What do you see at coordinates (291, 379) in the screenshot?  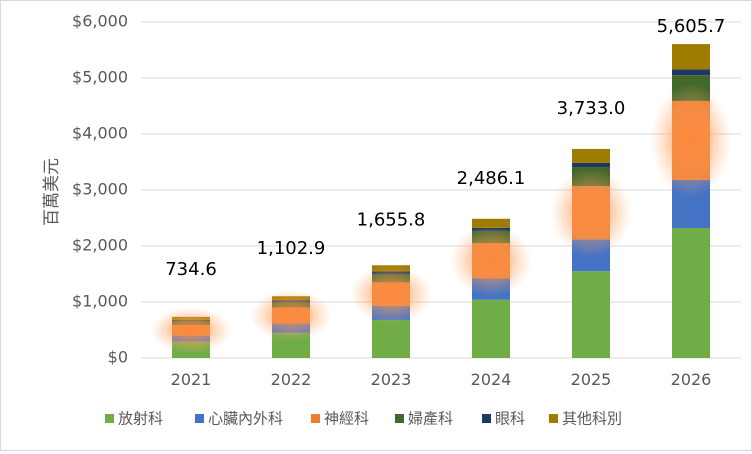 I see `x-tick-label: 2022` at bounding box center [291, 379].